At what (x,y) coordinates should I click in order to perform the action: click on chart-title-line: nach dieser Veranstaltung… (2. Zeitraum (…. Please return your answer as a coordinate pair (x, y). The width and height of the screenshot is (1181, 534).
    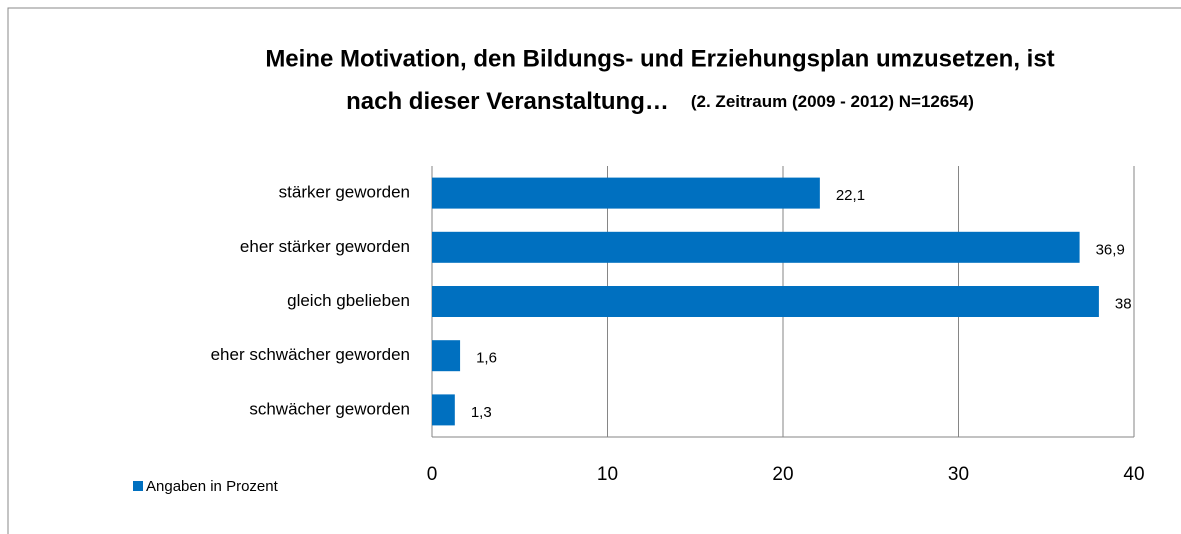
    Looking at the image, I should click on (660, 101).